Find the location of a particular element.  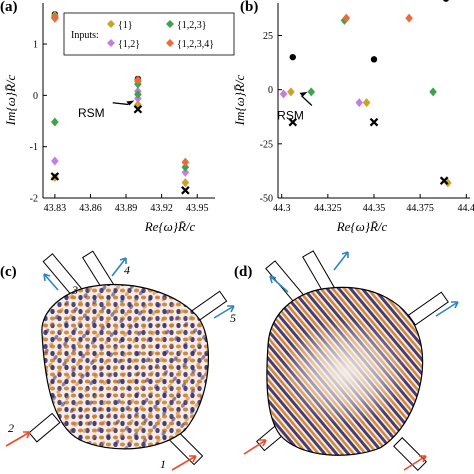

panel-b-label: (b) is located at coordinates (249, 7).